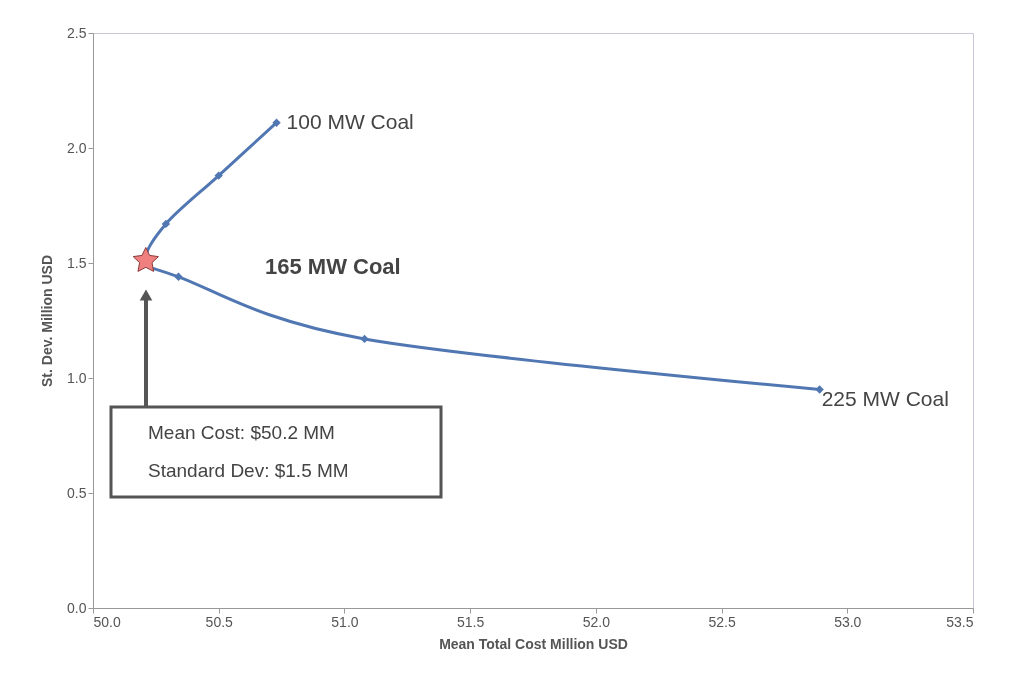  I want to click on annotation: 165 MW Coal, so click(333, 266).